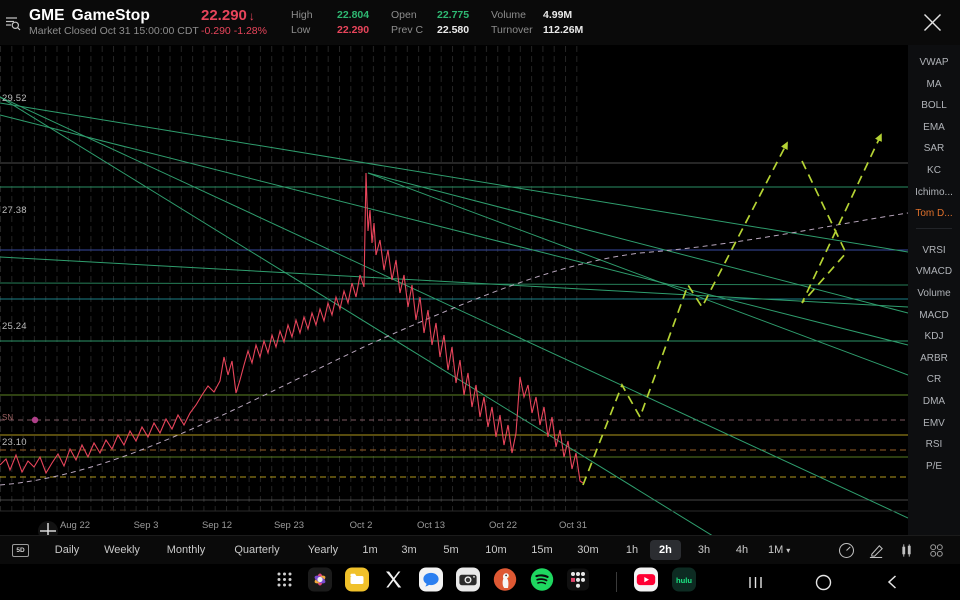 Image resolution: width=960 pixels, height=600 pixels. I want to click on candlestick-icon, so click(906, 550).